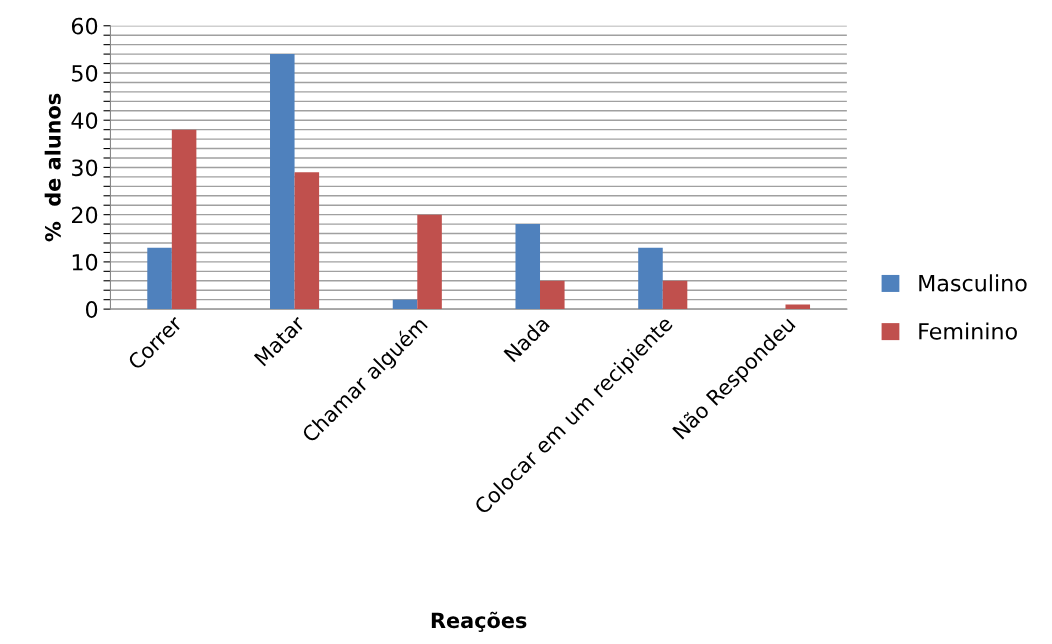  Describe the element at coordinates (85, 215) in the screenshot. I see `y-tick-label: 20` at that location.